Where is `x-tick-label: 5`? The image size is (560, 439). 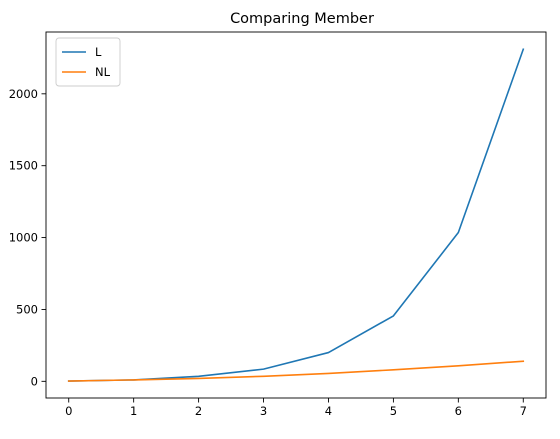
x-tick-label: 5 is located at coordinates (393, 411).